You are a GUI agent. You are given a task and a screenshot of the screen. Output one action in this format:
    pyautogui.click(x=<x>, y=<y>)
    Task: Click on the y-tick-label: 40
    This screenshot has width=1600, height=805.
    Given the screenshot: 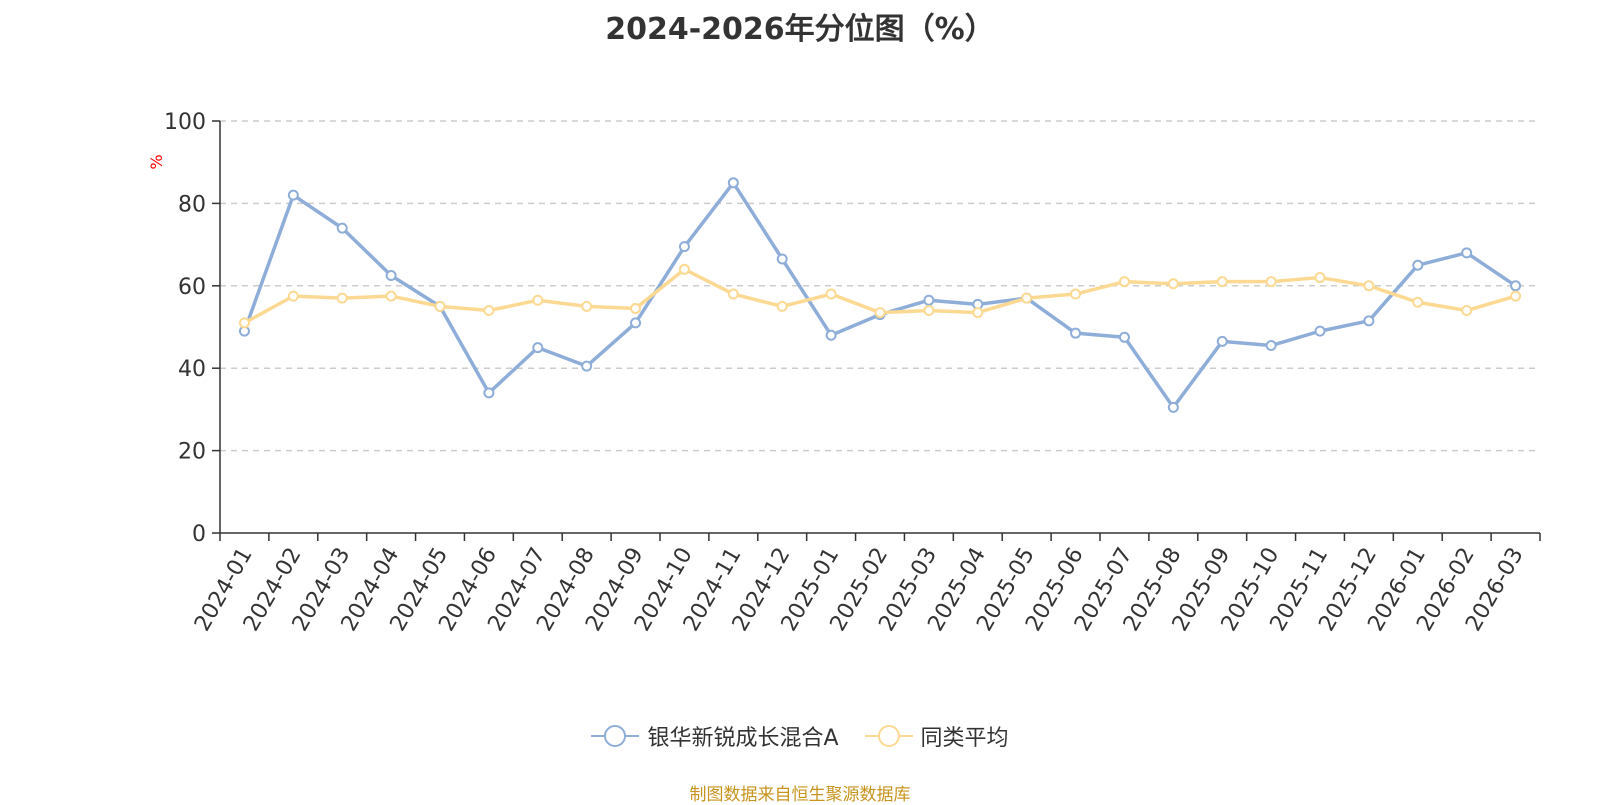 What is the action you would take?
    pyautogui.click(x=192, y=369)
    